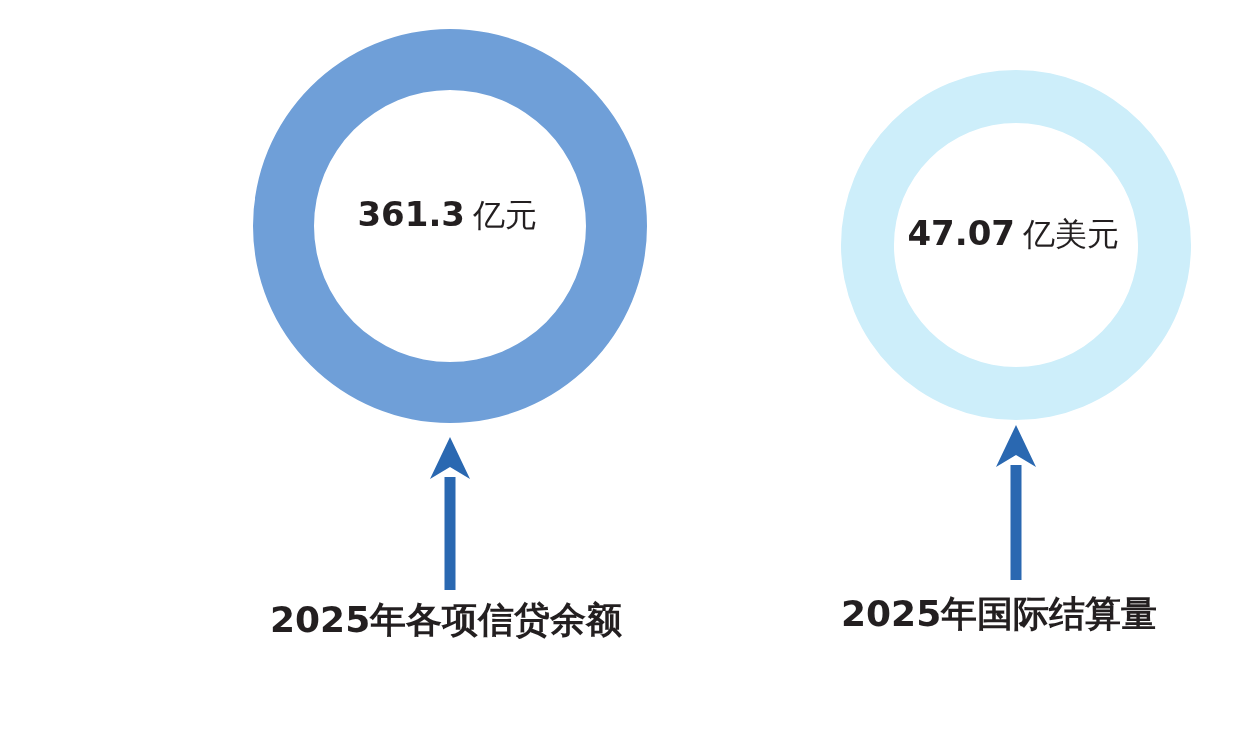 Image resolution: width=1254 pixels, height=735 pixels. I want to click on data-label: 361.3, so click(411, 214).